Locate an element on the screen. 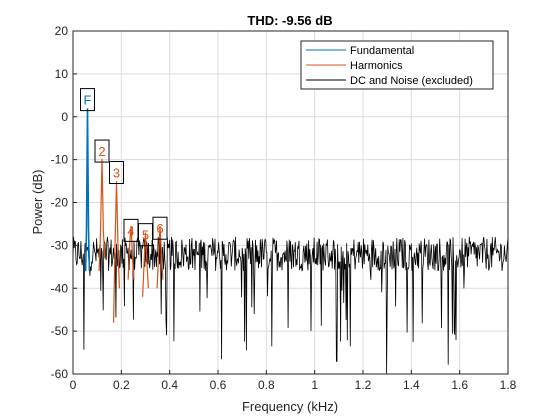 The height and width of the screenshot is (420, 560). y-tick-label: 0 is located at coordinates (64, 117).